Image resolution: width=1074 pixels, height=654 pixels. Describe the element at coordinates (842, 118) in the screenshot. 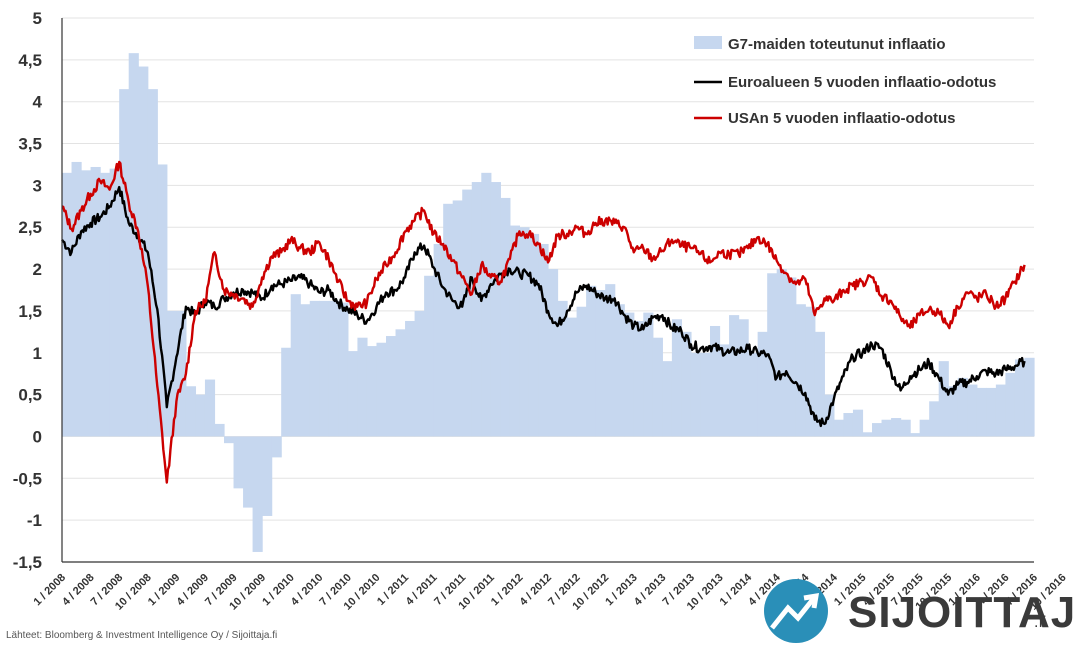

I see `legend-label: USAn 5 vuoden inflaatio-odotus` at that location.